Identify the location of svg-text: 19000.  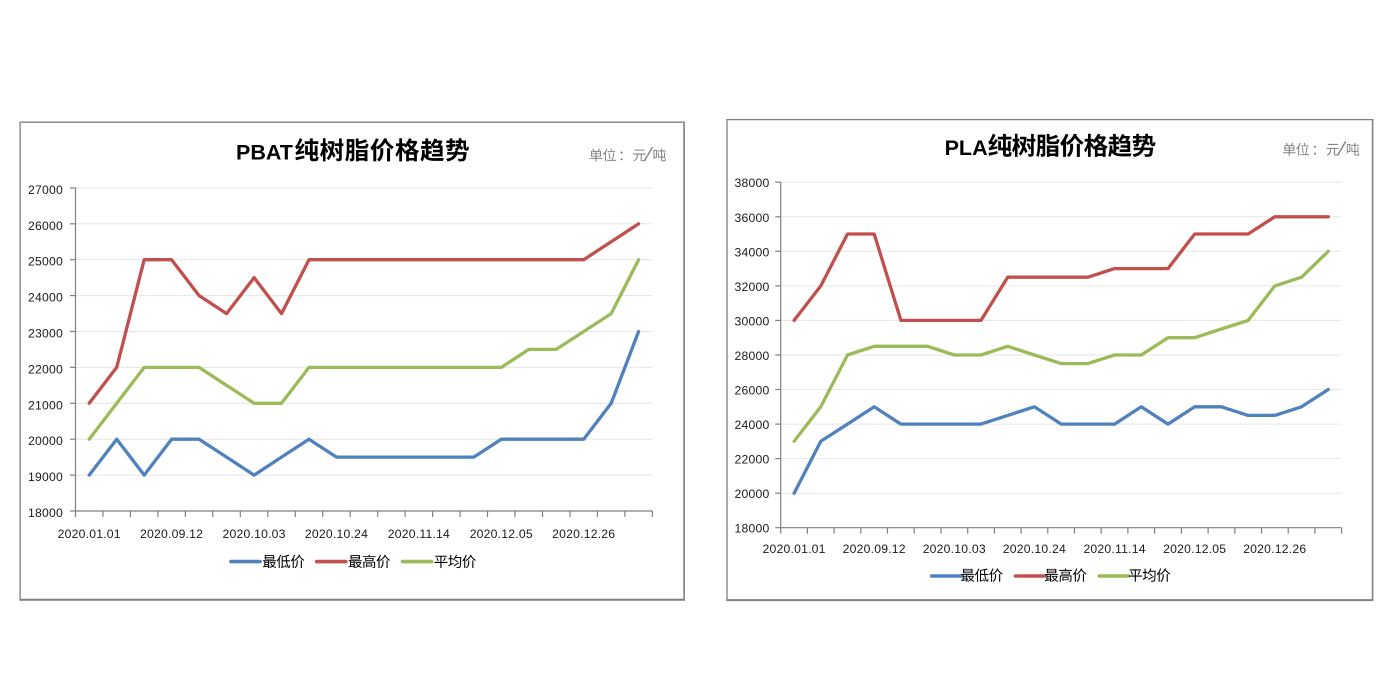
(45, 477).